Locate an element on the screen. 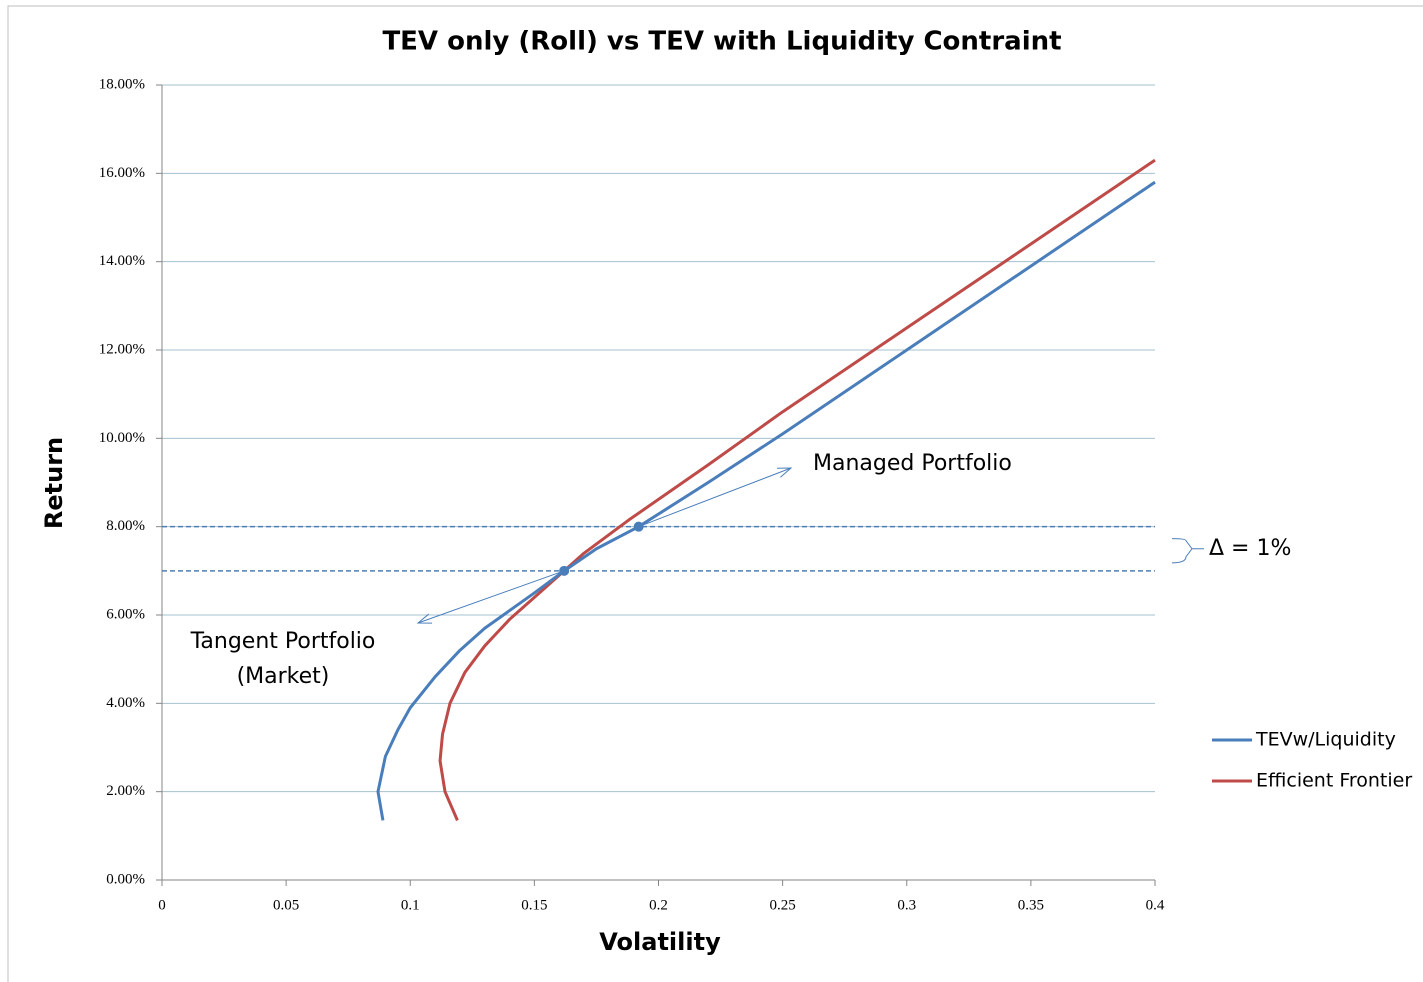  annotation: Managed Portfolio is located at coordinates (912, 463).